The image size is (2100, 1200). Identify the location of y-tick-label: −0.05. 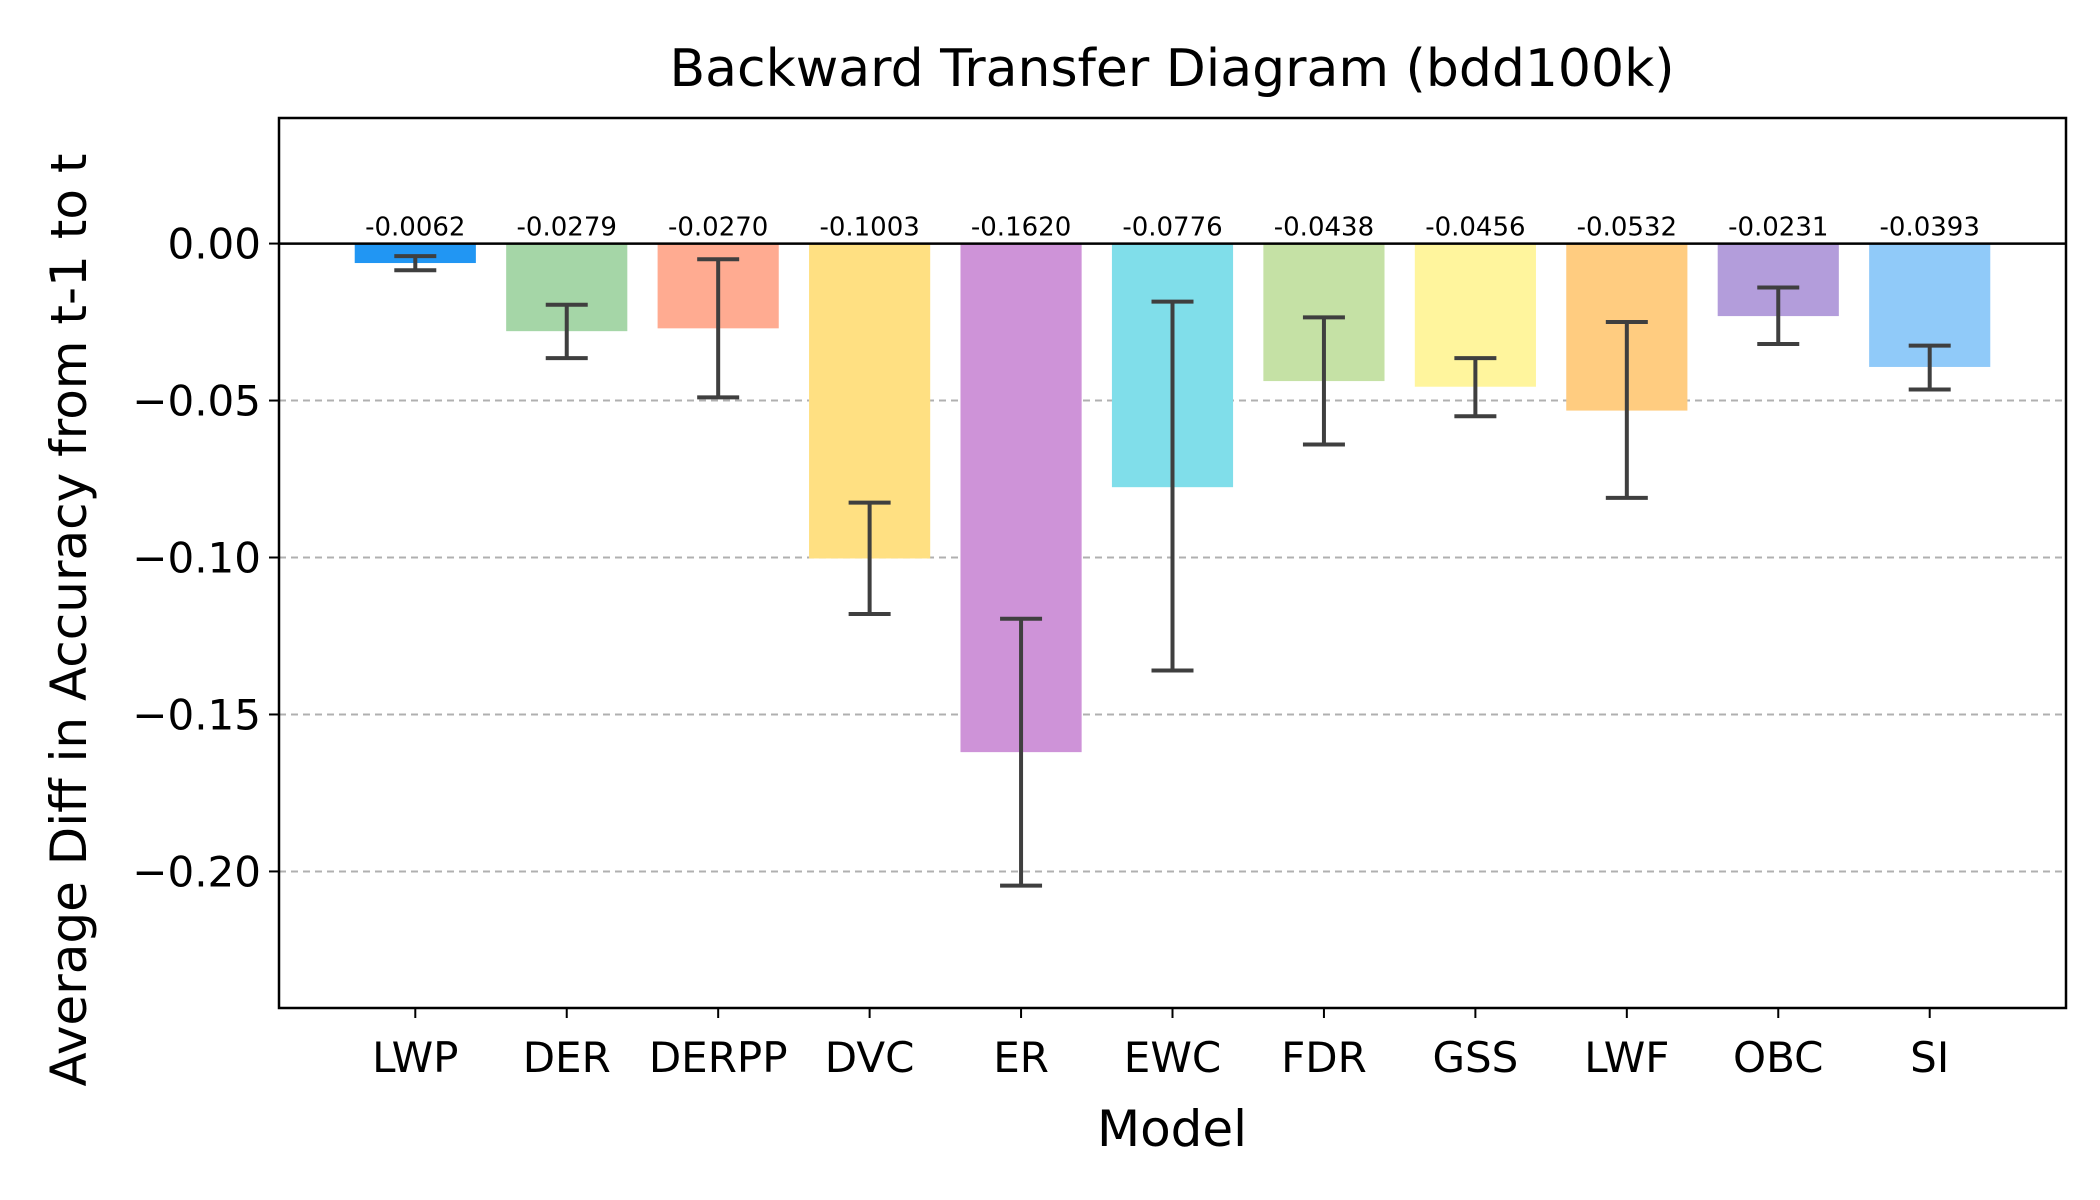
(196, 401).